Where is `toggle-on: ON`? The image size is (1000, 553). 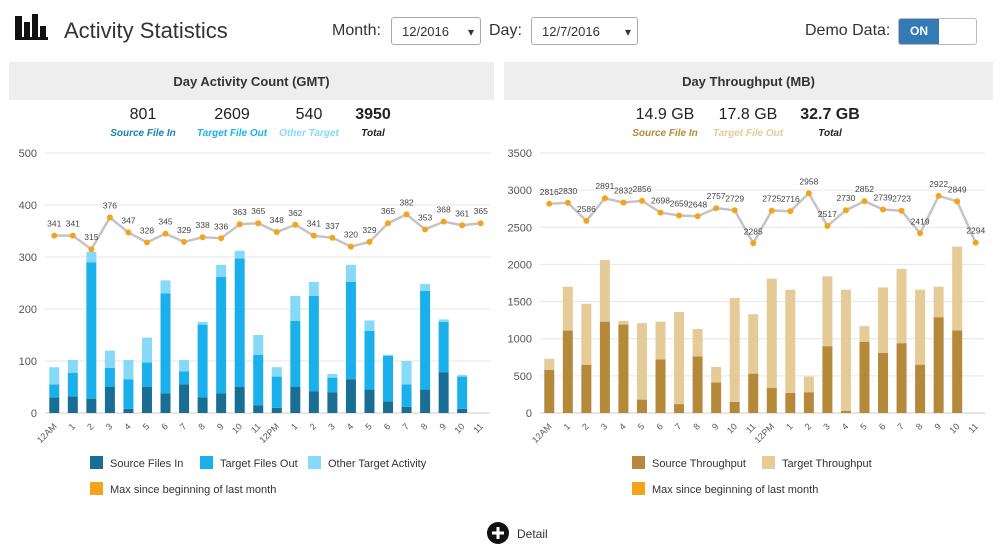 toggle-on: ON is located at coordinates (919, 31).